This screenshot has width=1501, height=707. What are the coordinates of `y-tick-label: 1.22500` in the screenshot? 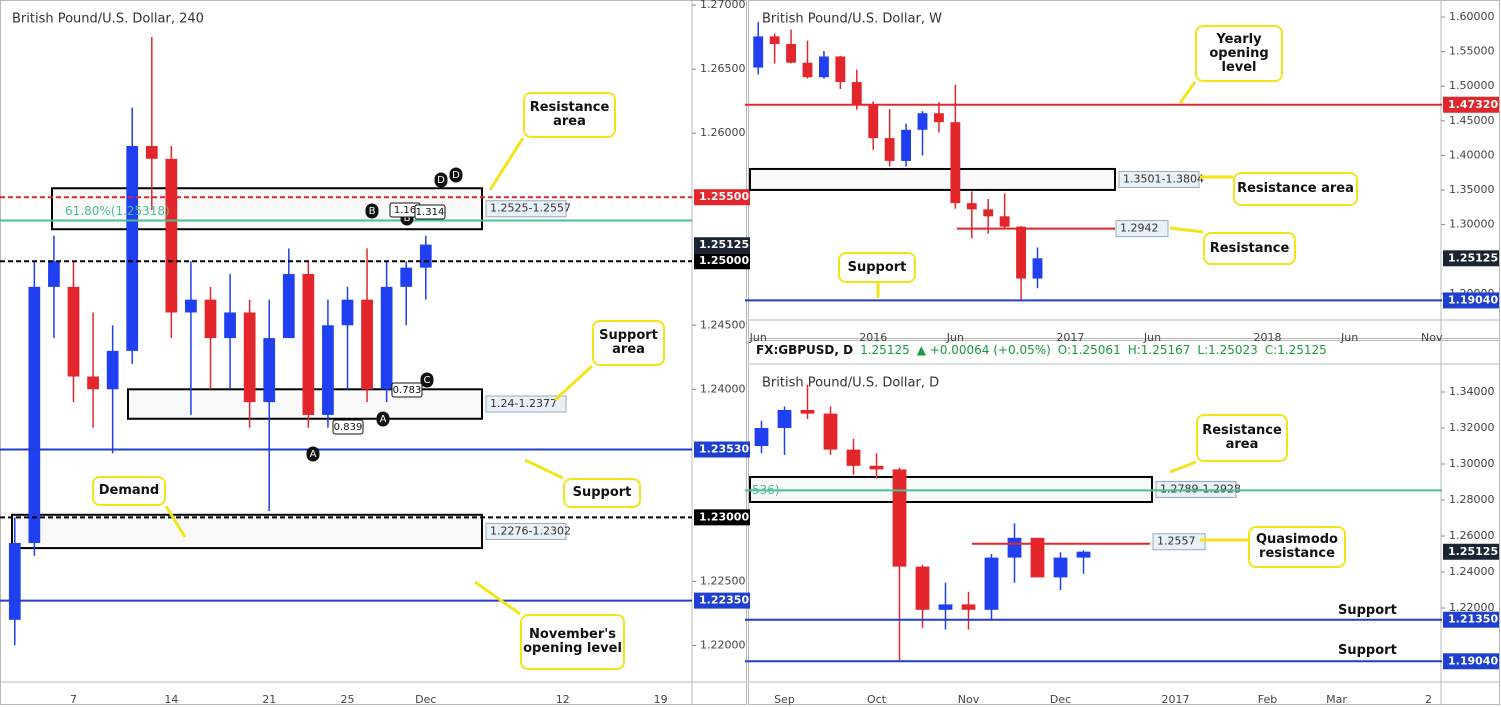 It's located at (723, 580).